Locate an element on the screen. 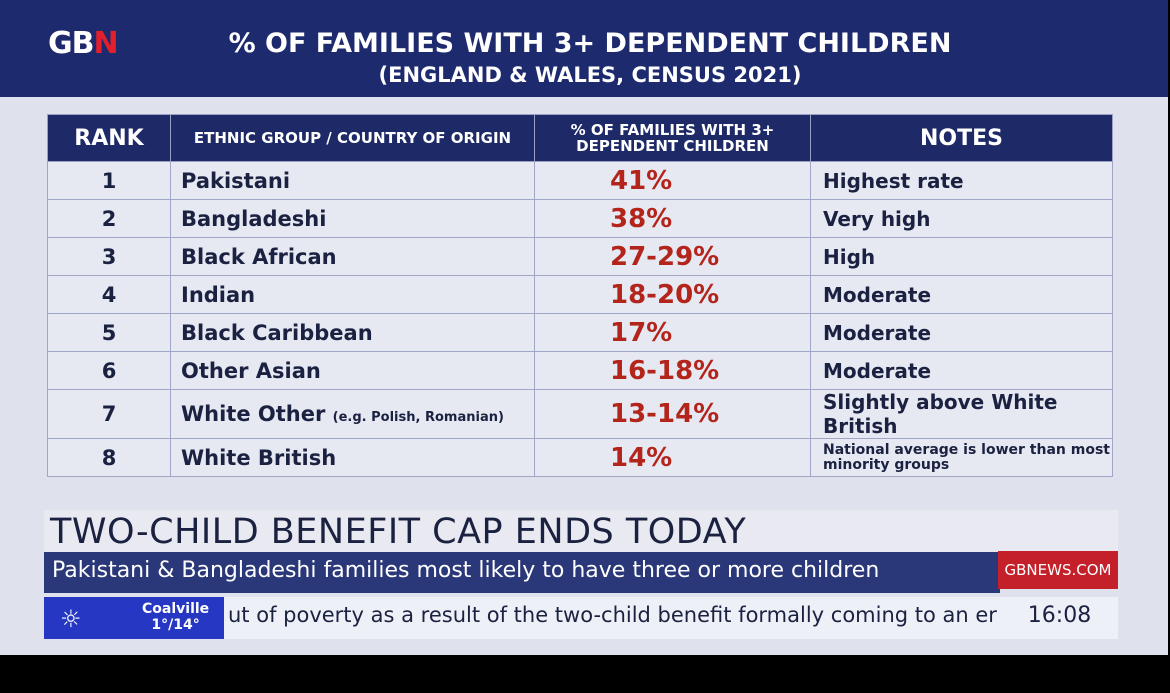 The width and height of the screenshot is (1170, 693). group-cell: Indian is located at coordinates (352, 294).